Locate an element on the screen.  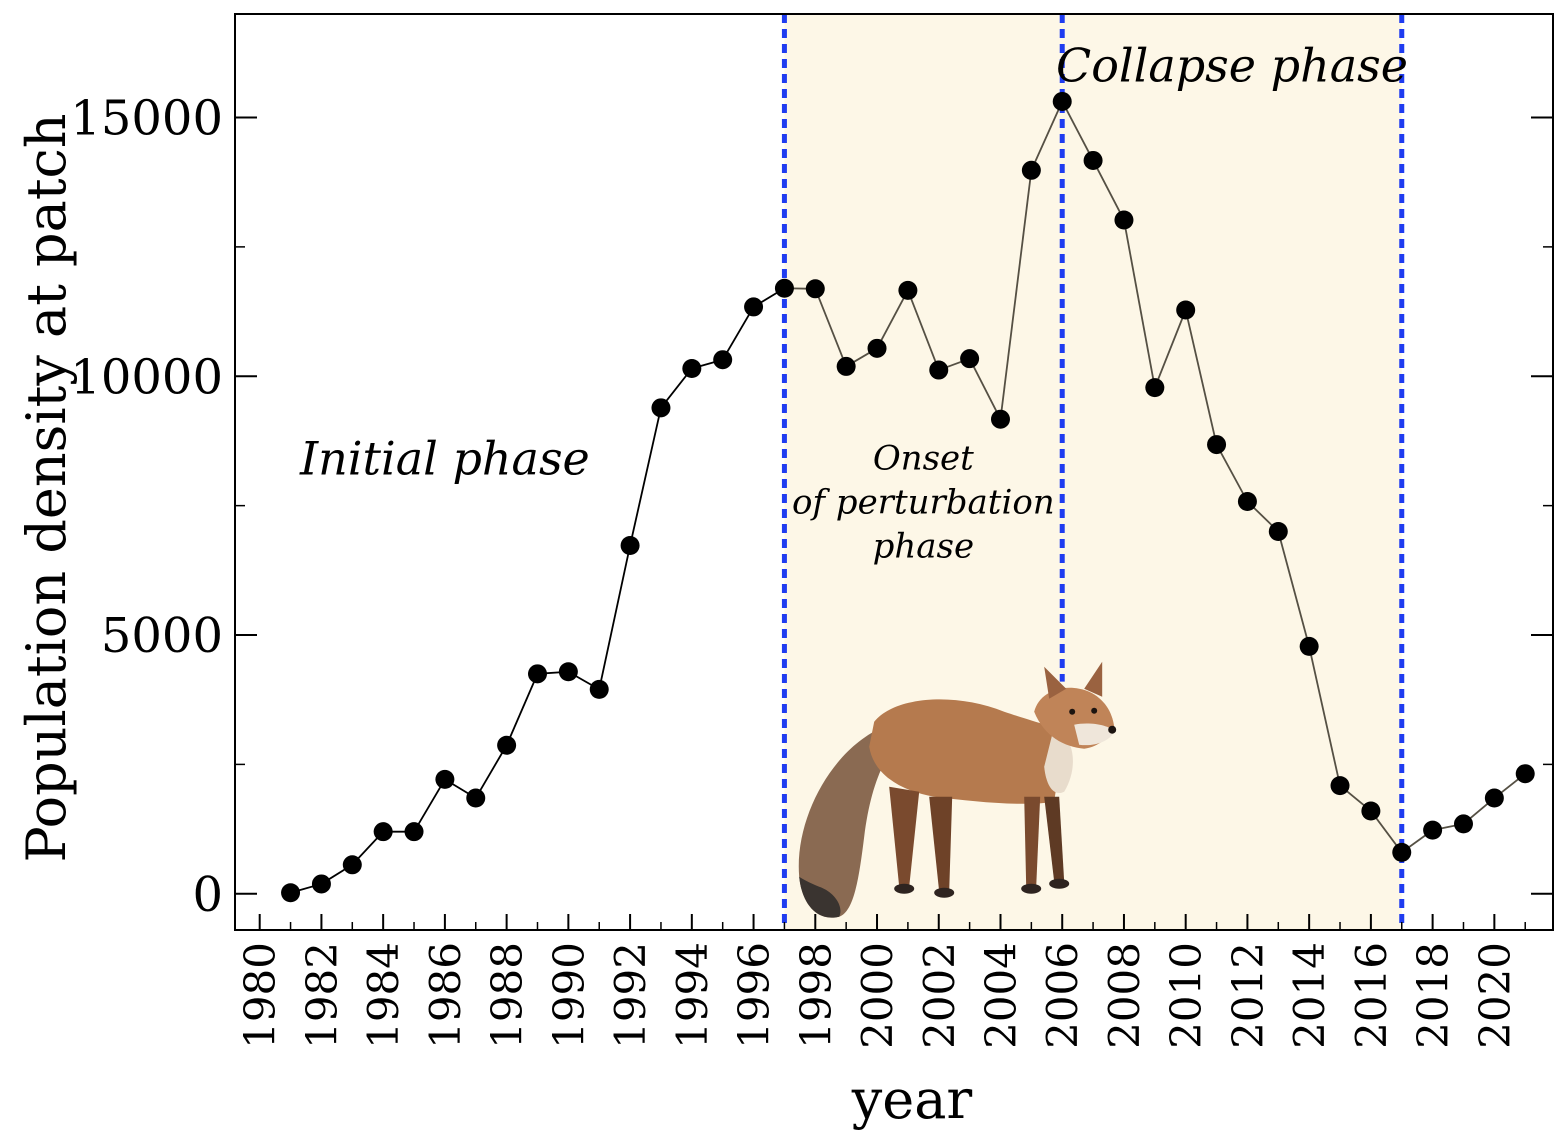
phase-label: Initial phase is located at coordinates (444, 459).